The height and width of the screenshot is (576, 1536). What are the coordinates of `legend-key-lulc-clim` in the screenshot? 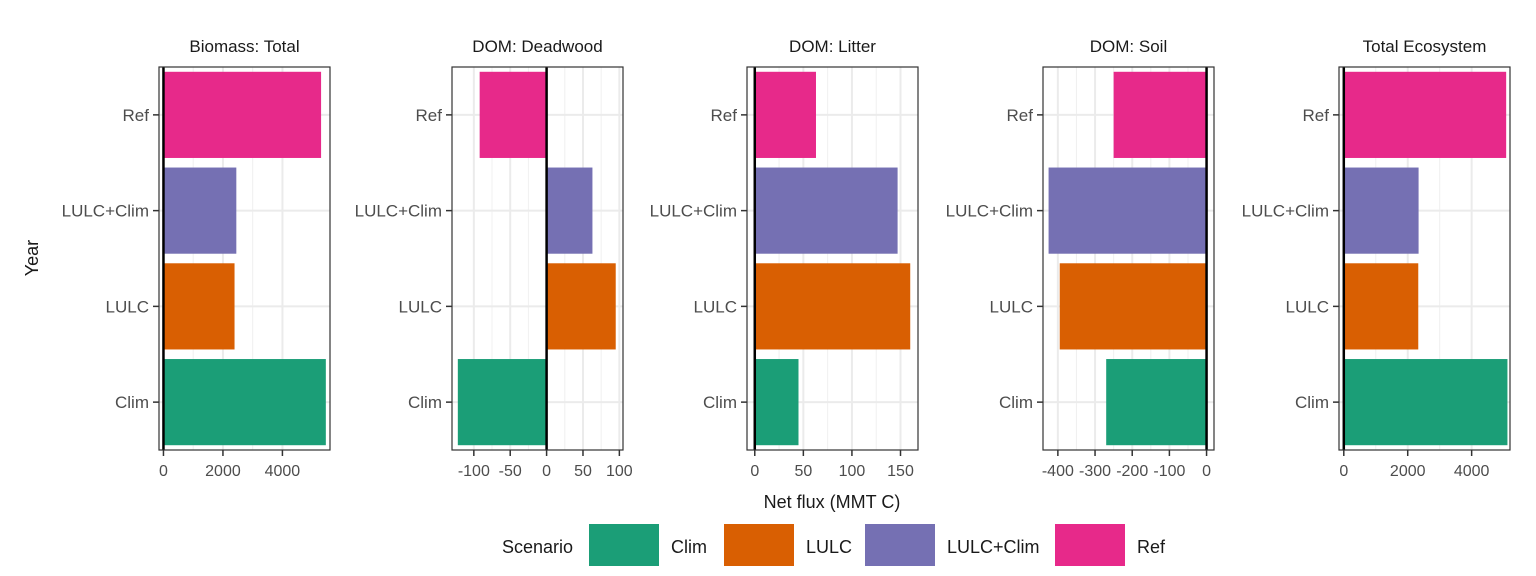 It's located at (900, 545).